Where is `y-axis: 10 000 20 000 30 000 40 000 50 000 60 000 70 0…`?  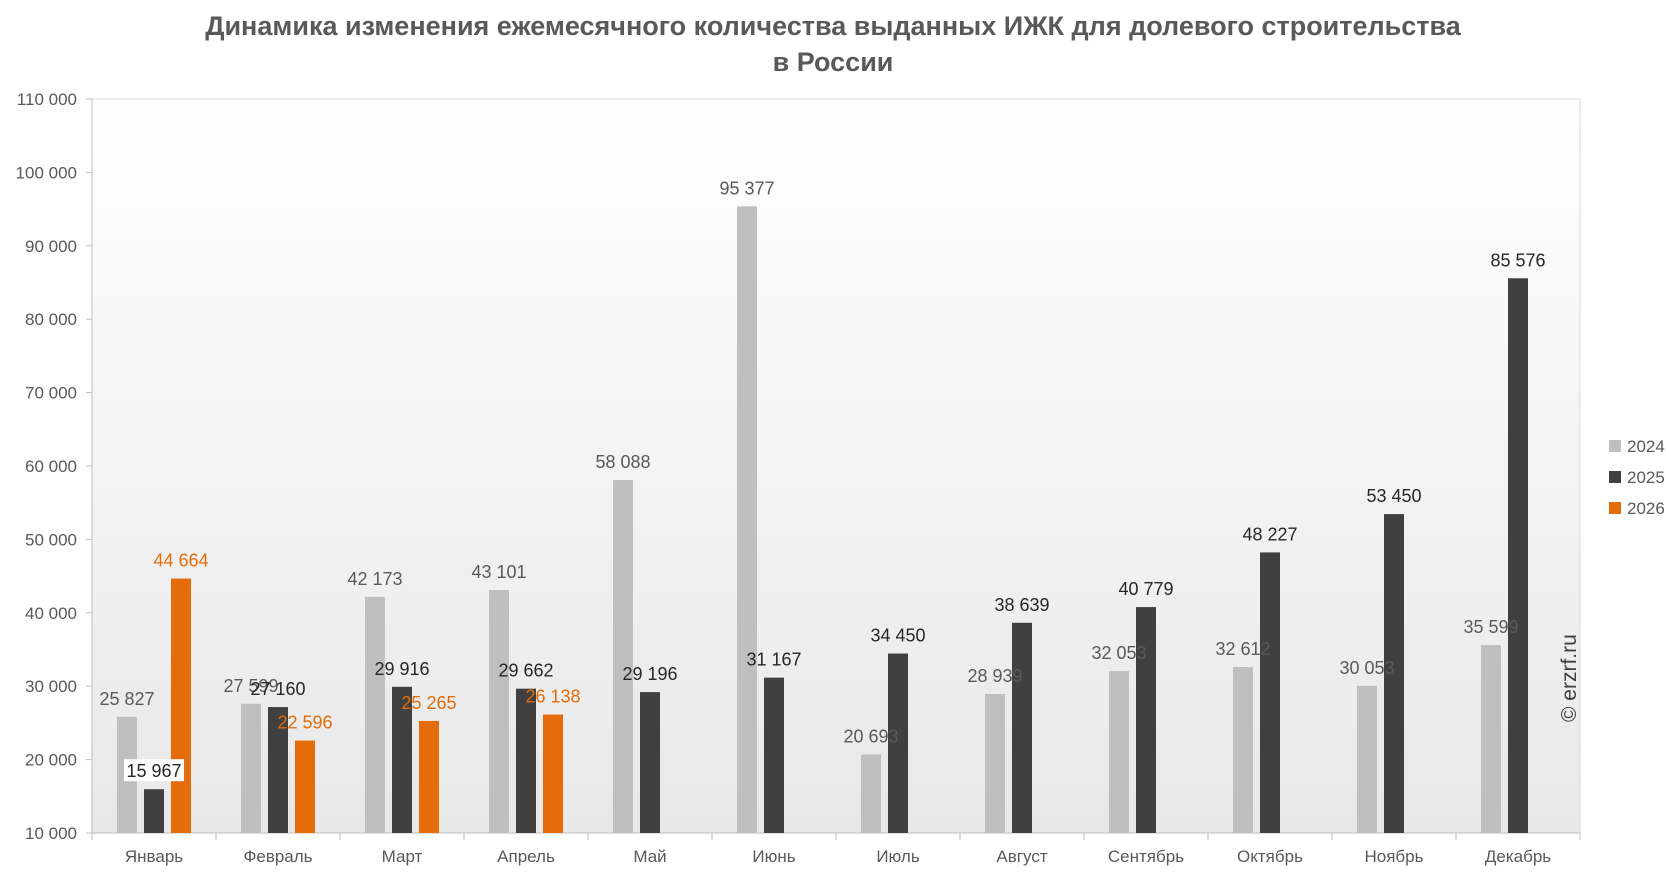 y-axis: 10 000 20 000 30 000 40 000 50 000 60 000 70 0… is located at coordinates (54, 466).